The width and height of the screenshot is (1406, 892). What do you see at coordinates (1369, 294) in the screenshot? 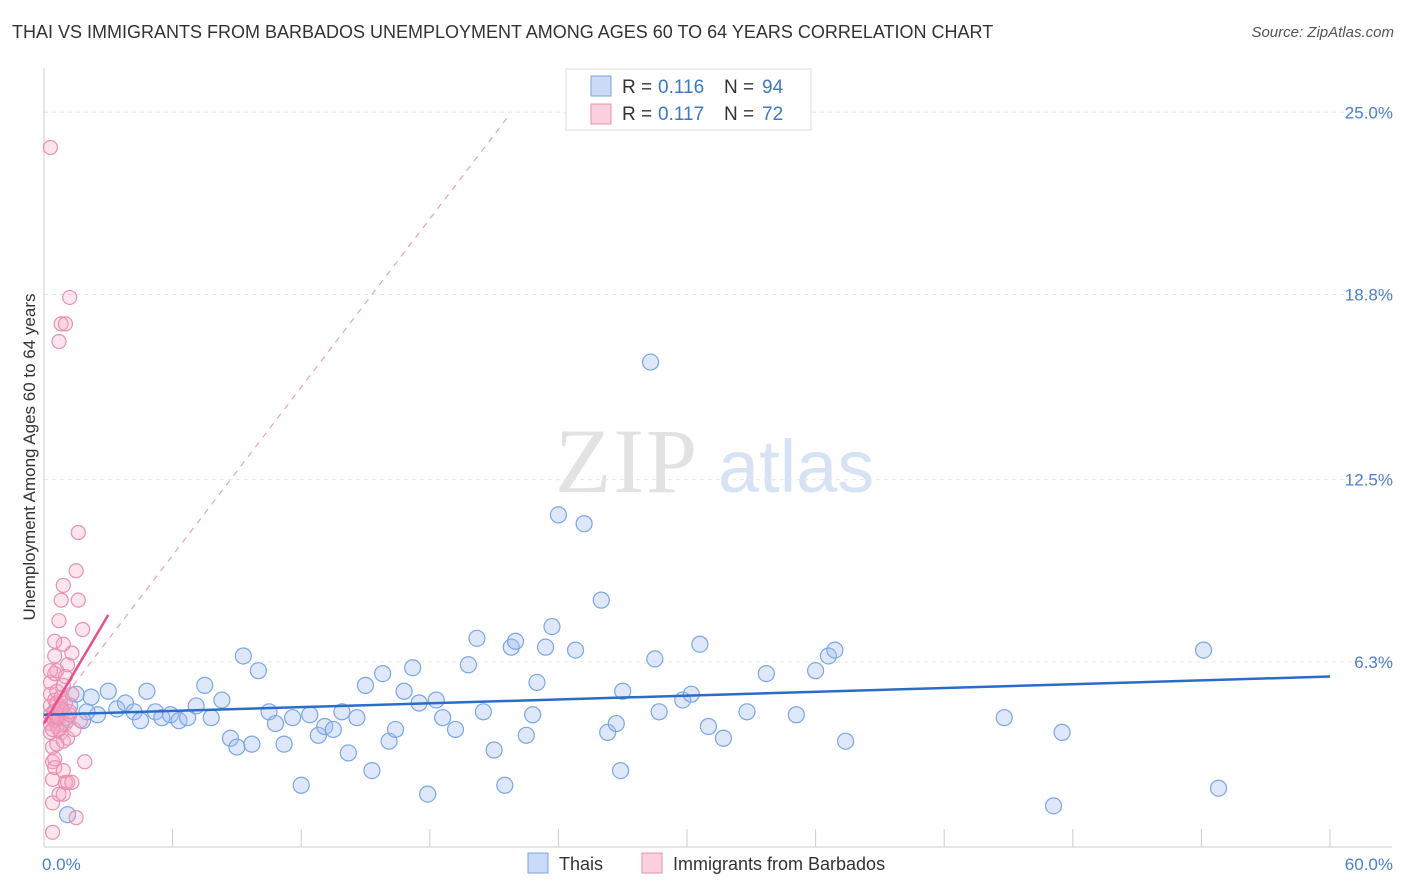
I see `y-tick-label: 18.8%` at bounding box center [1369, 294].